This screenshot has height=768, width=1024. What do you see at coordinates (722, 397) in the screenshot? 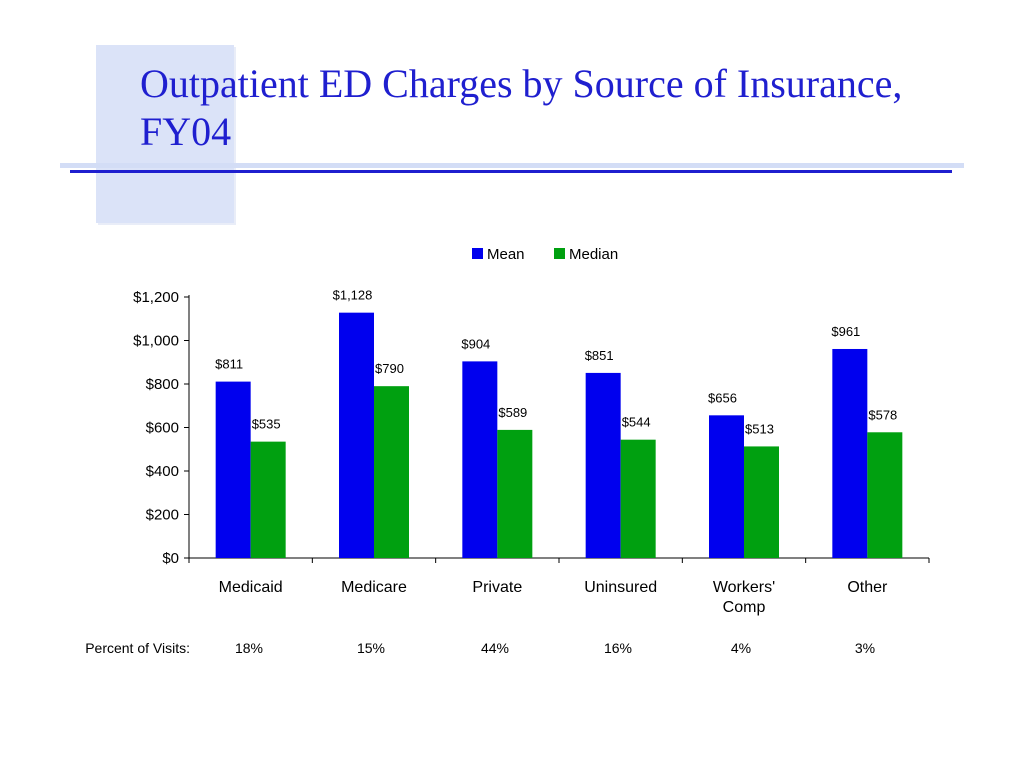
I see `data-label-mean-workers-comp: $656` at bounding box center [722, 397].